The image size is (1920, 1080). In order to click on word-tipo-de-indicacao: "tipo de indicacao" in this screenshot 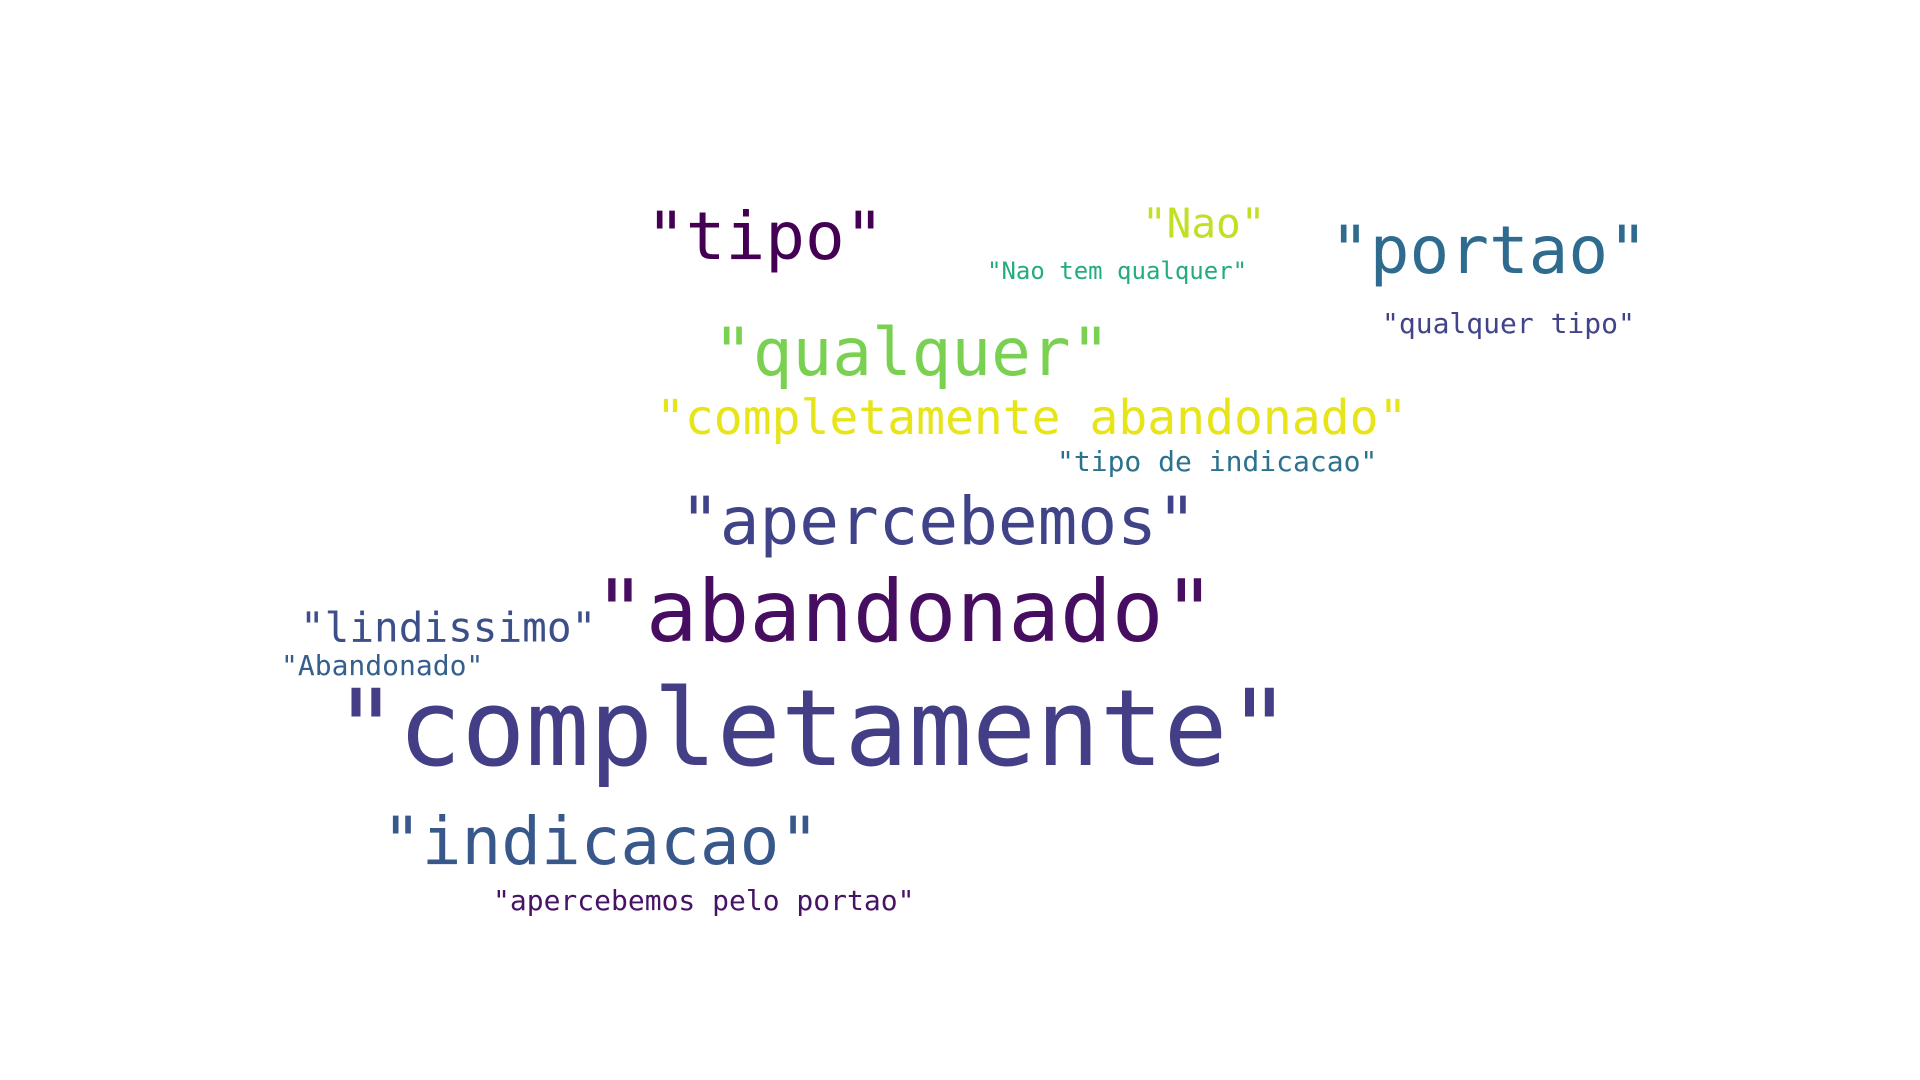, I will do `click(1217, 461)`.